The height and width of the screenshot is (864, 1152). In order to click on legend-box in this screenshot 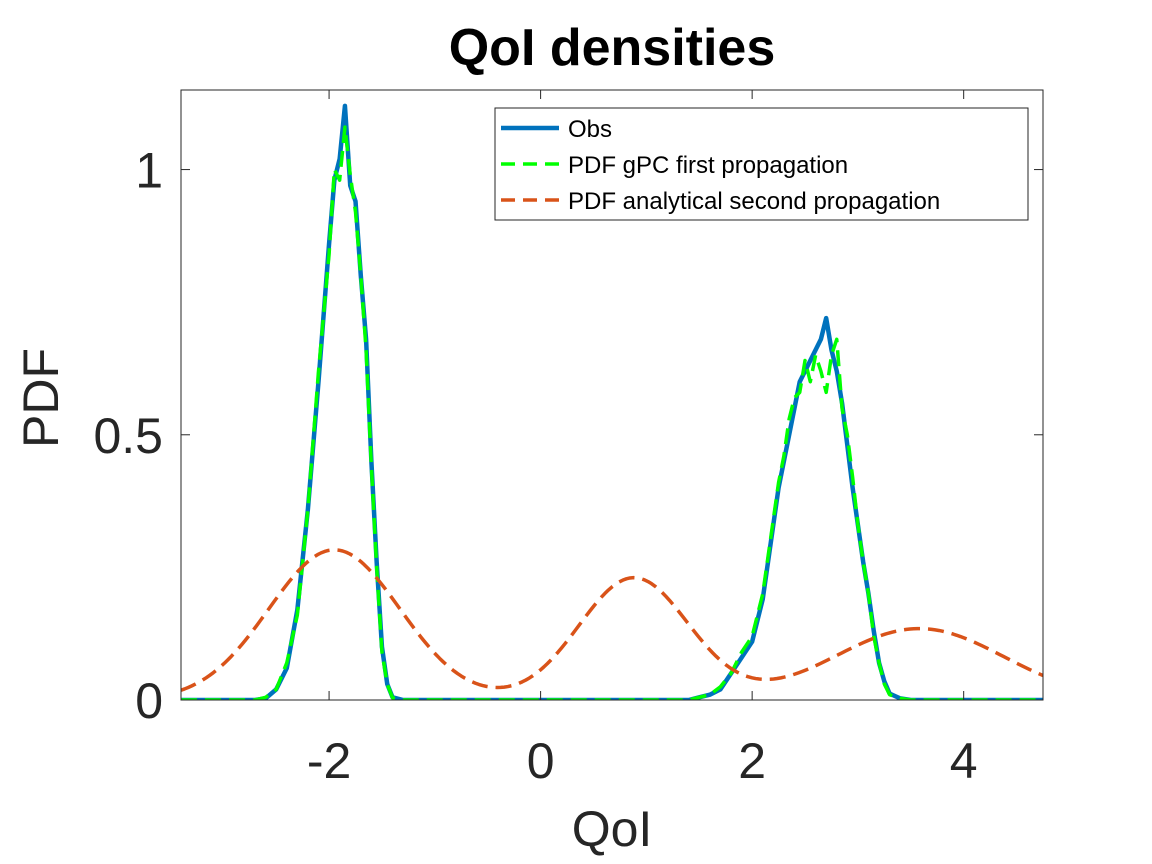, I will do `click(761, 164)`.